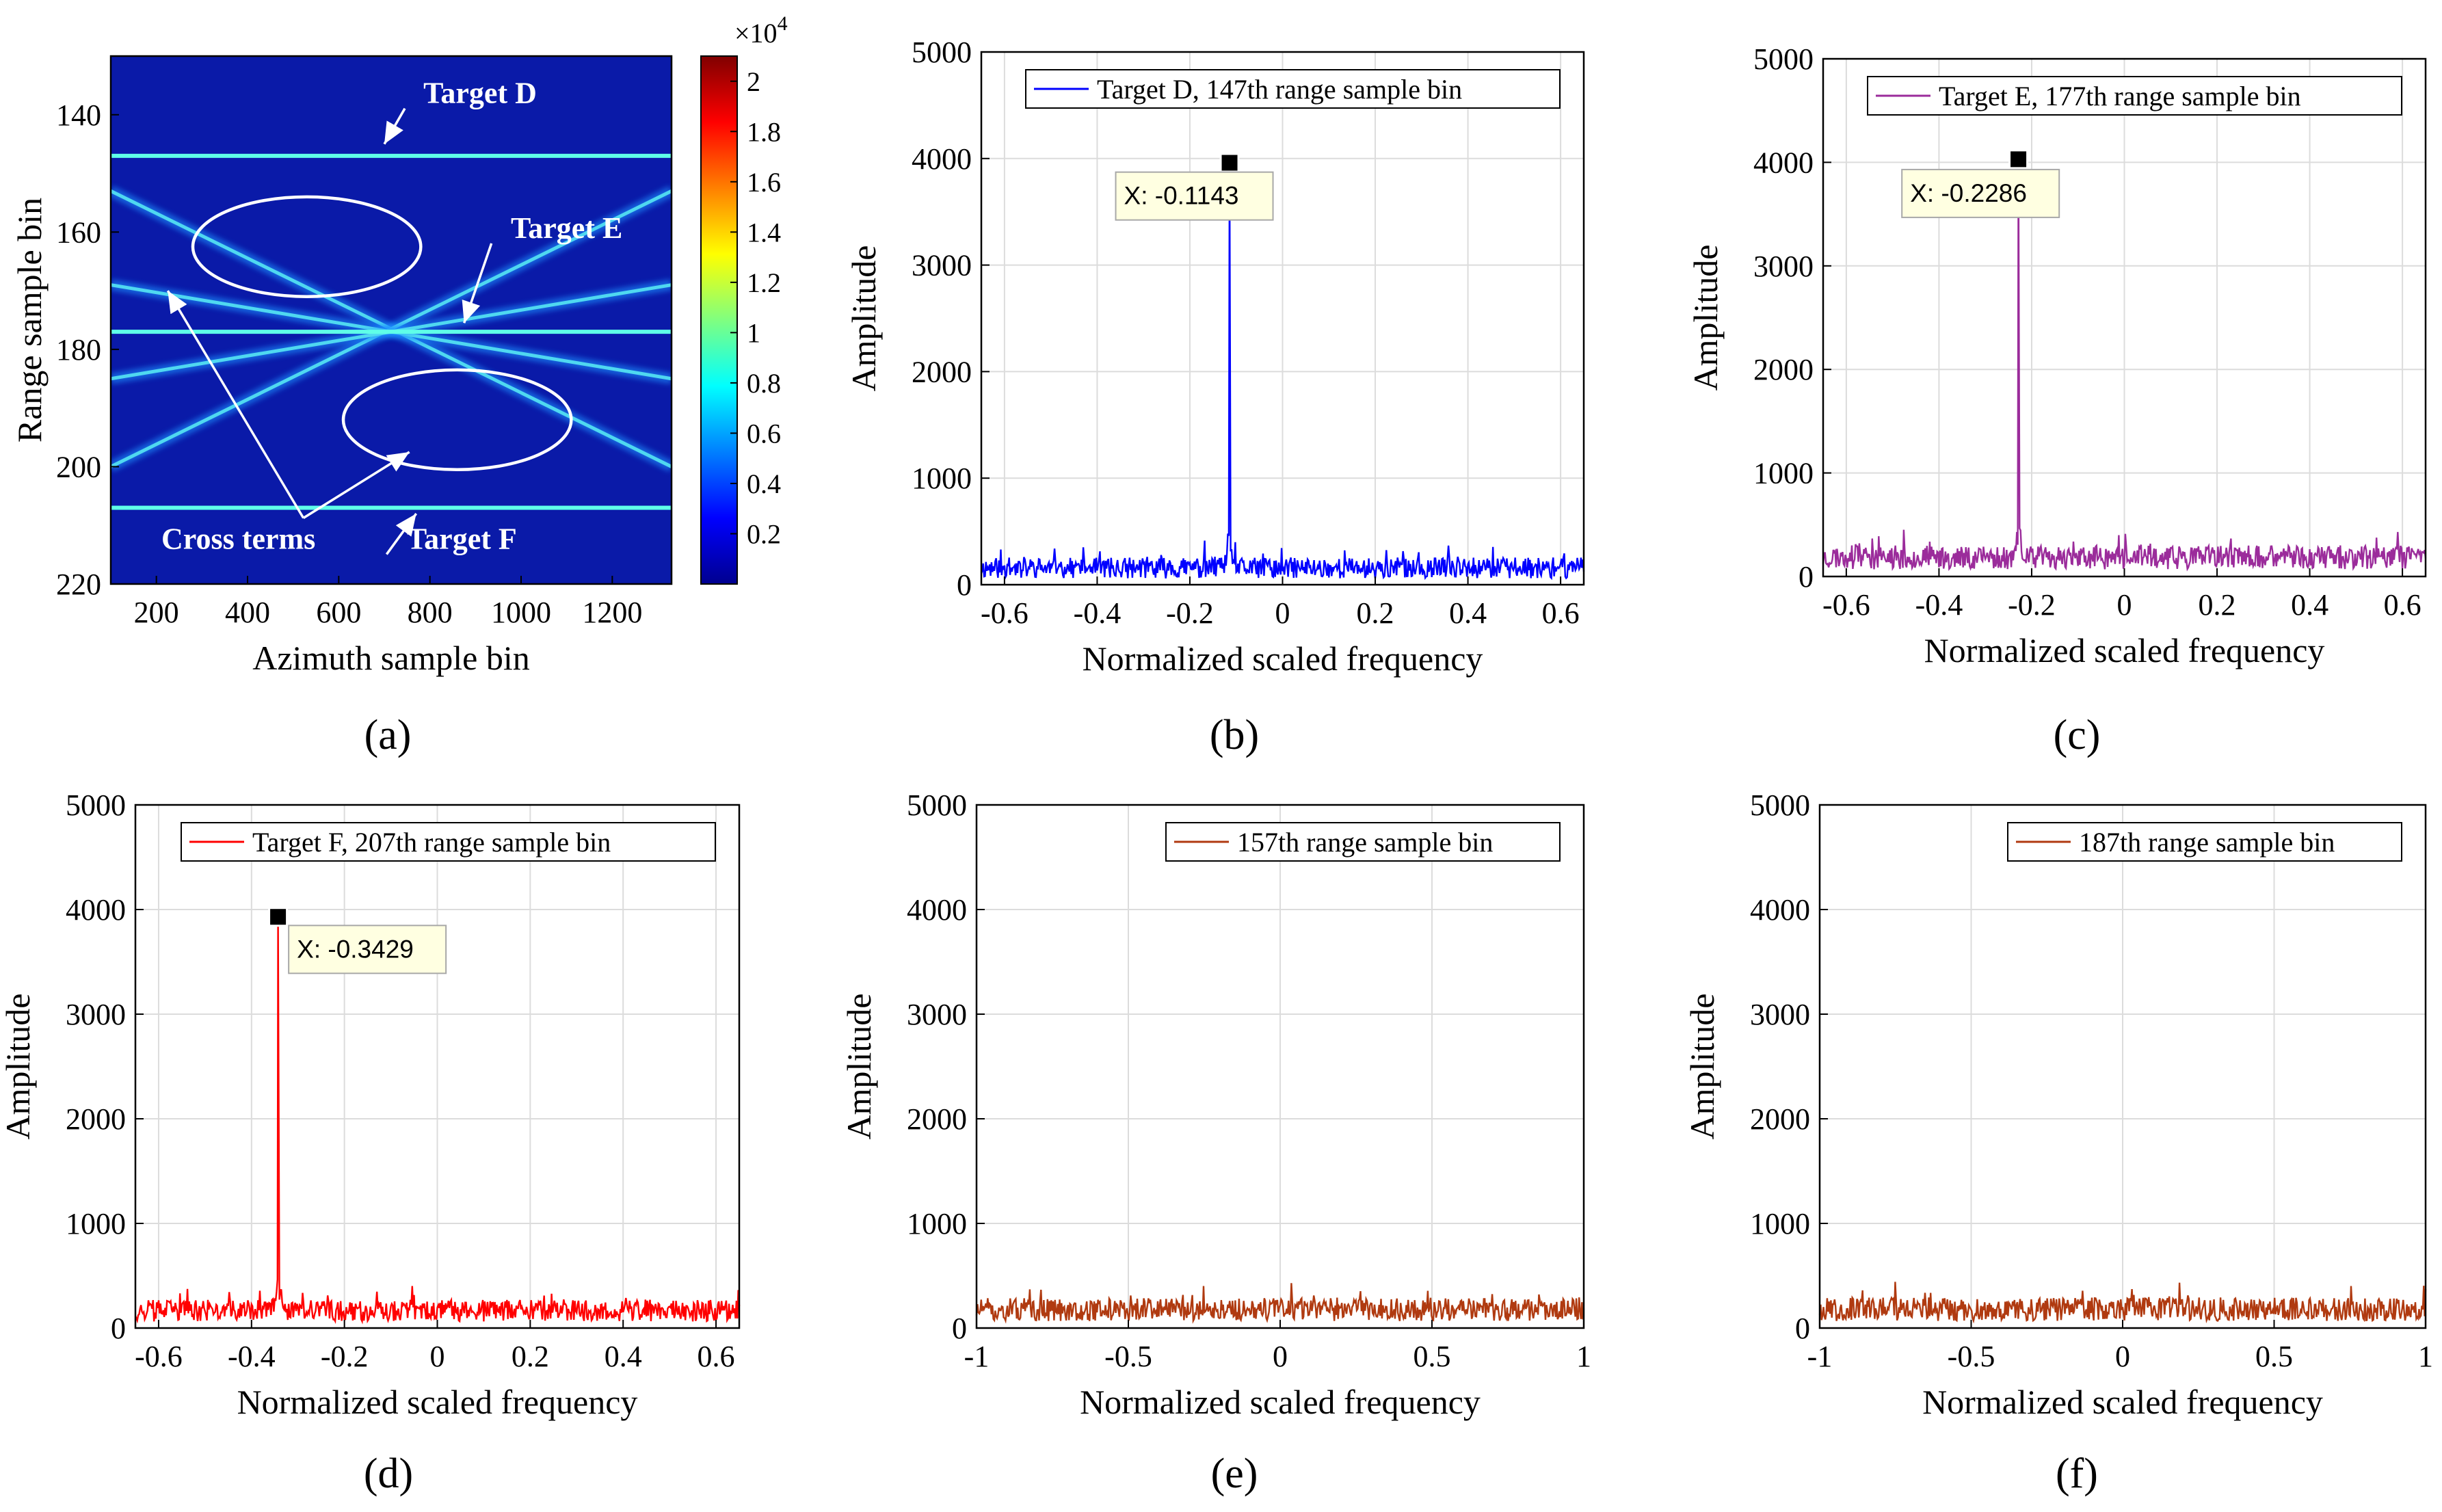 This screenshot has height=1512, width=2442. Describe the element at coordinates (764, 232) in the screenshot. I see `colorbar-tick-label: 1.4` at that location.